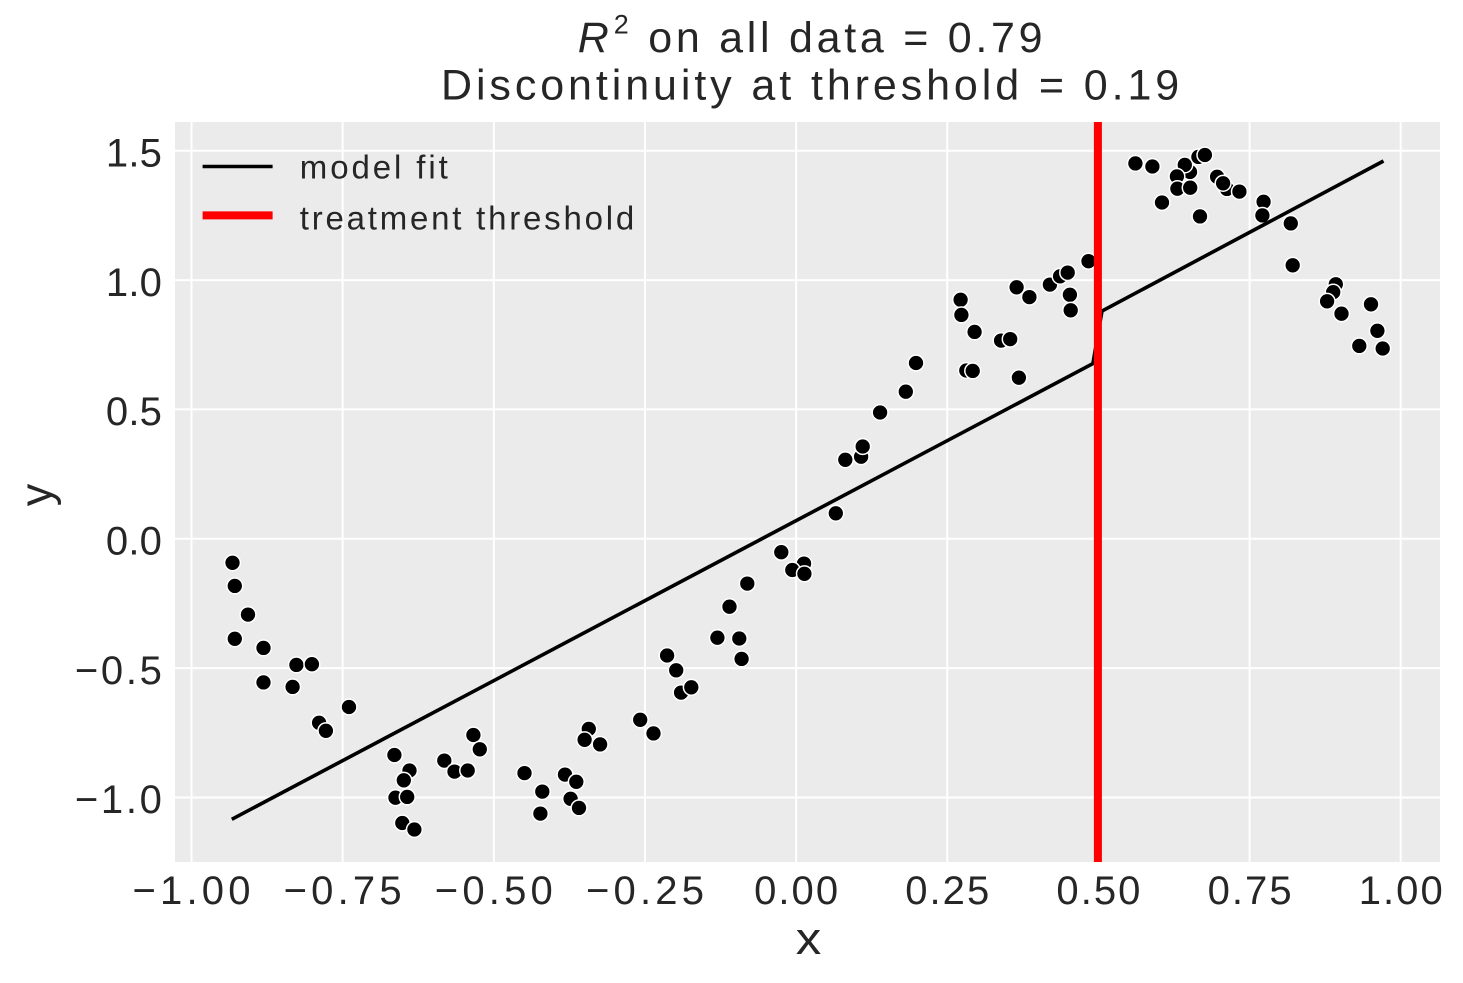 The image size is (1463, 983). I want to click on svg-text: −0.50, so click(494, 891).